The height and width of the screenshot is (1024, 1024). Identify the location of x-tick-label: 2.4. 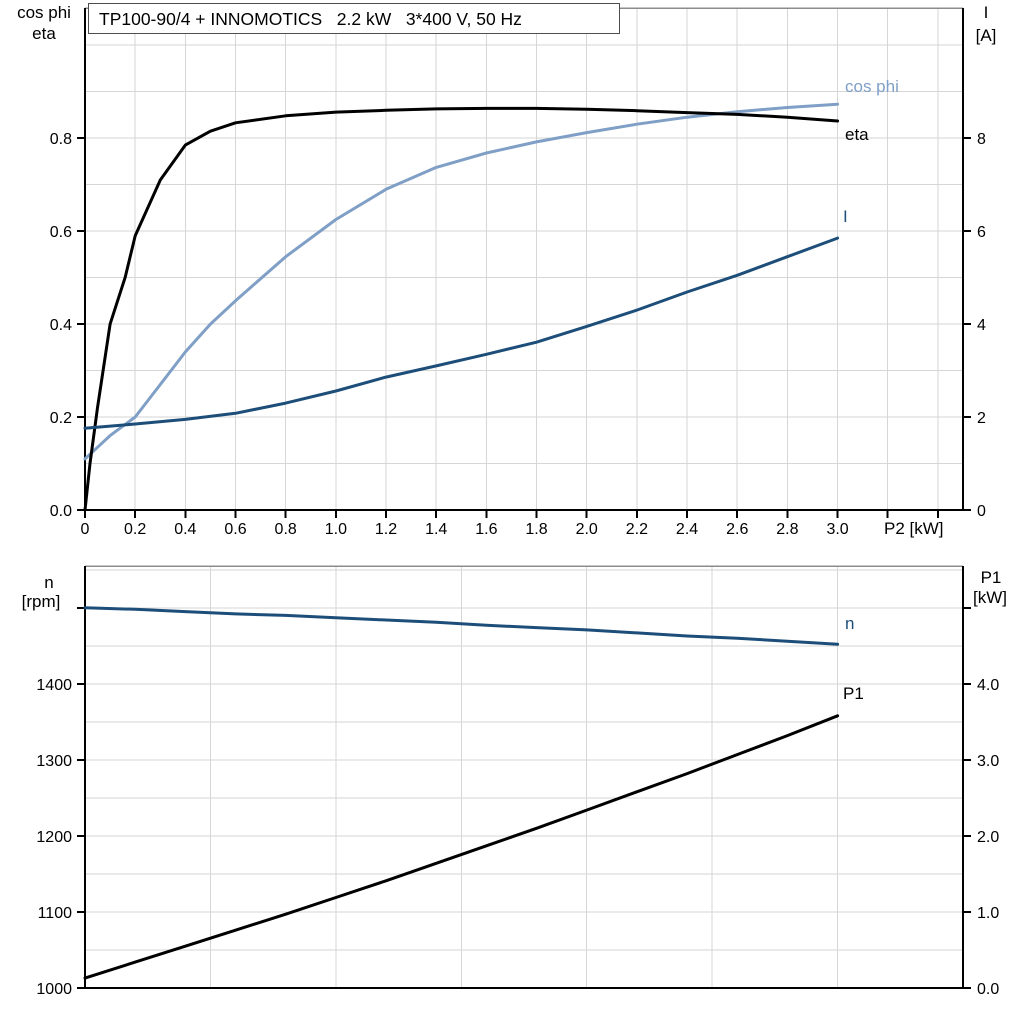
(687, 529).